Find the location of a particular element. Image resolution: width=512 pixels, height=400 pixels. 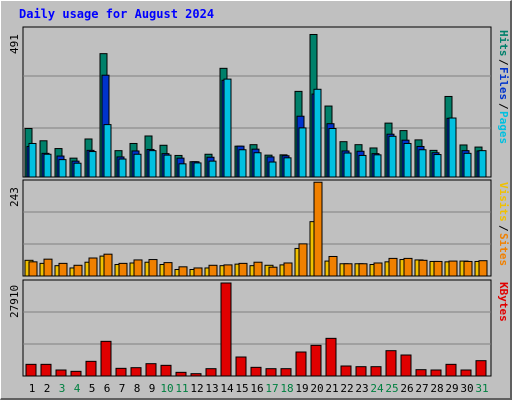

x-tick-label: 26 is located at coordinates (406, 388).